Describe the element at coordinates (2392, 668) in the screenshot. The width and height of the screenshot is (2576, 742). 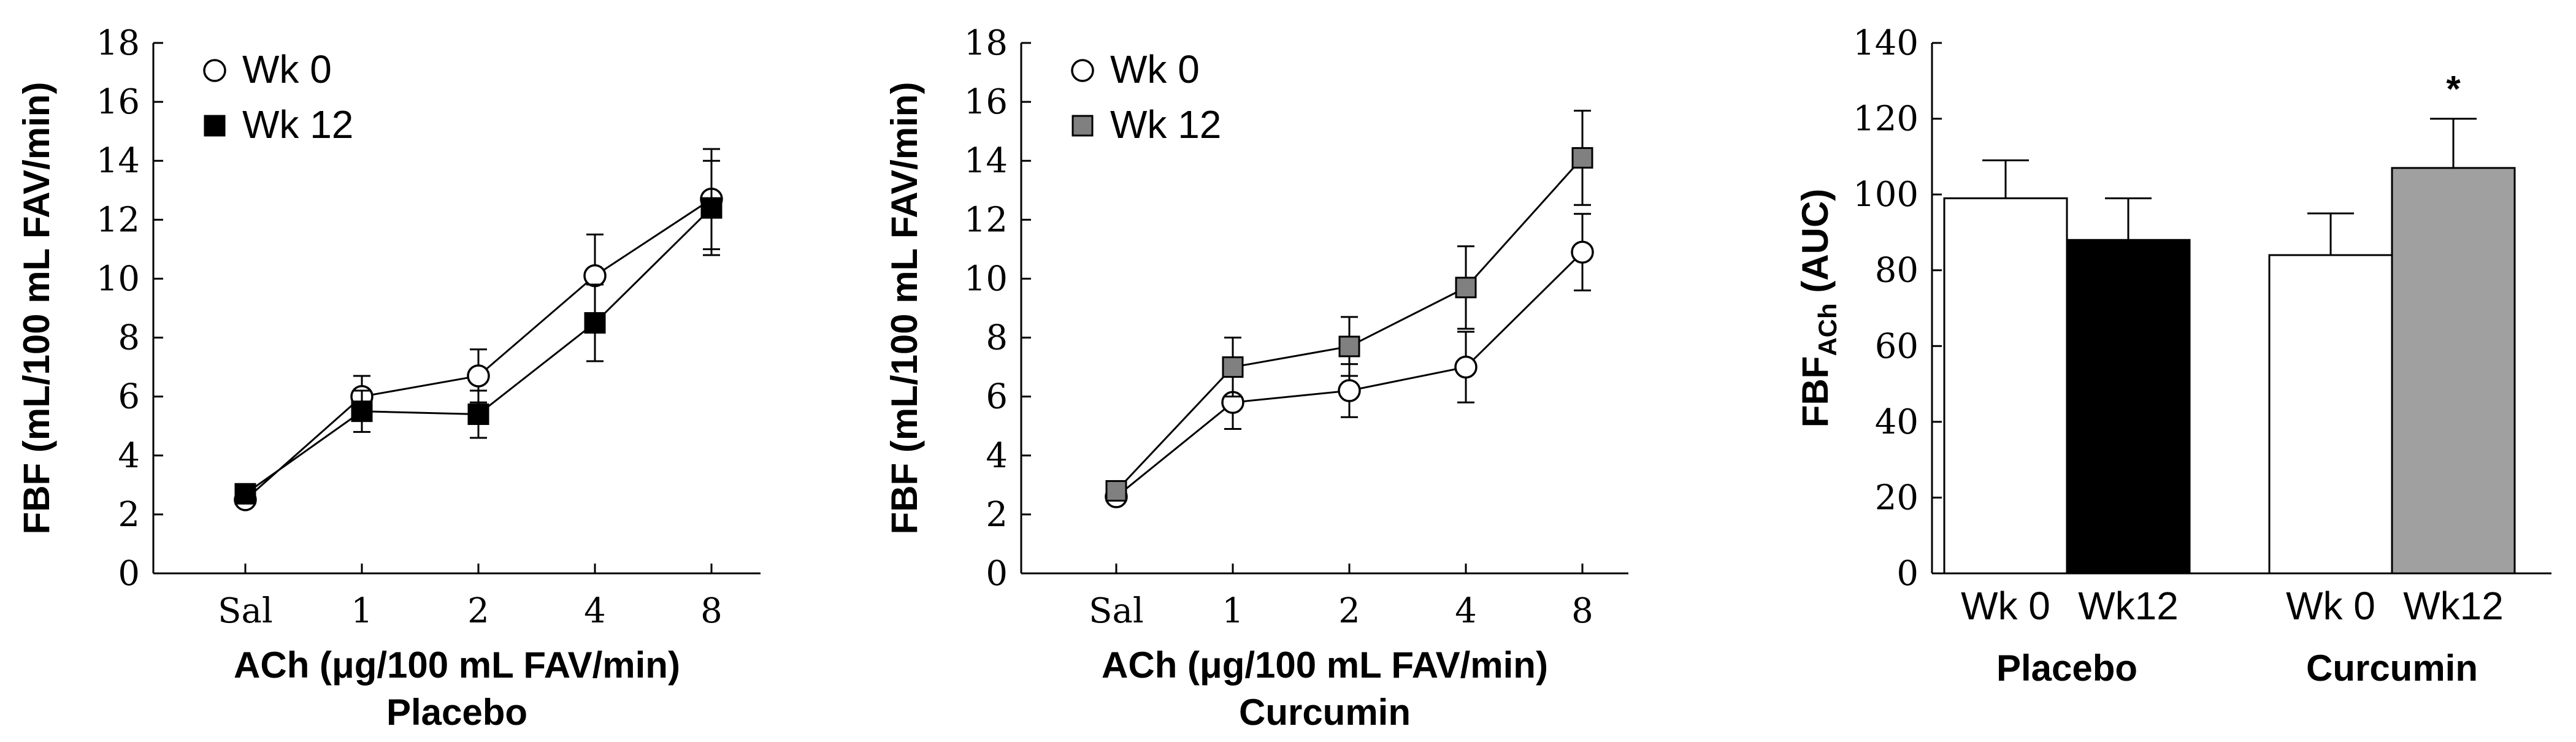
I see `group-label: Curcumin` at that location.